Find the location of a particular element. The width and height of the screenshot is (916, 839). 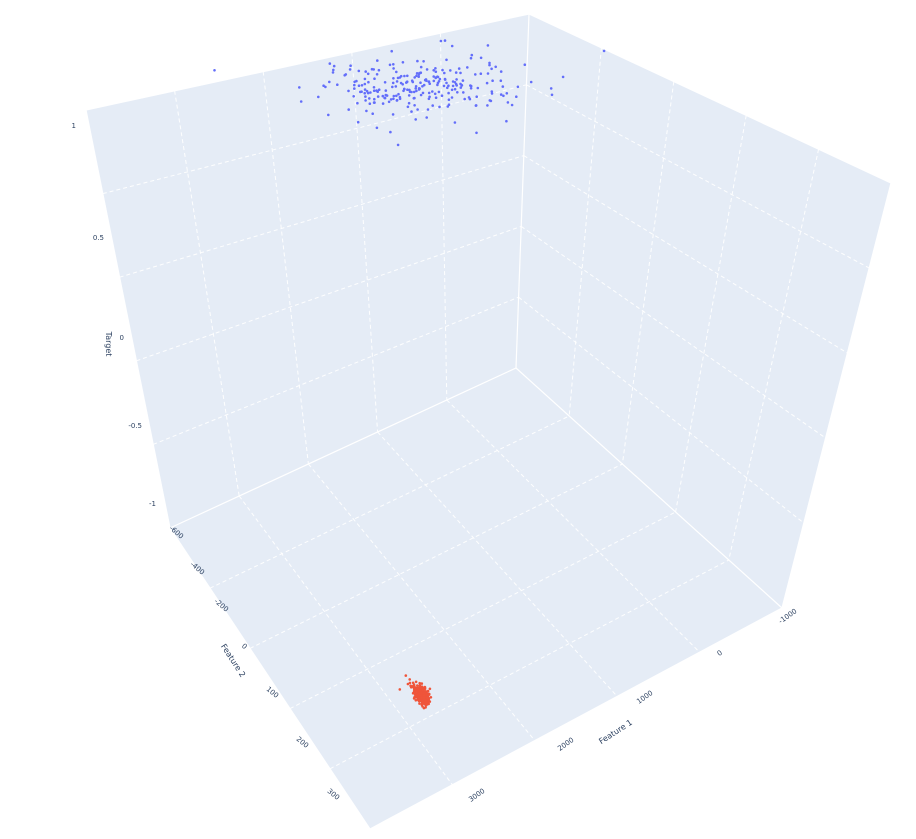

series-target-minus1 is located at coordinates (415, 692).